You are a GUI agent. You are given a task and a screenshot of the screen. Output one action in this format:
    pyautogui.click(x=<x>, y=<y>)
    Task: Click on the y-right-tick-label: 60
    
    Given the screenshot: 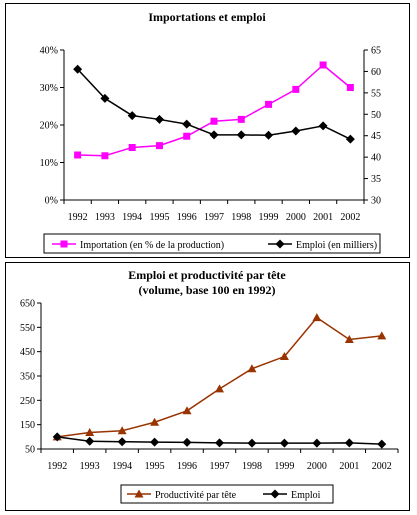 What is the action you would take?
    pyautogui.click(x=376, y=72)
    